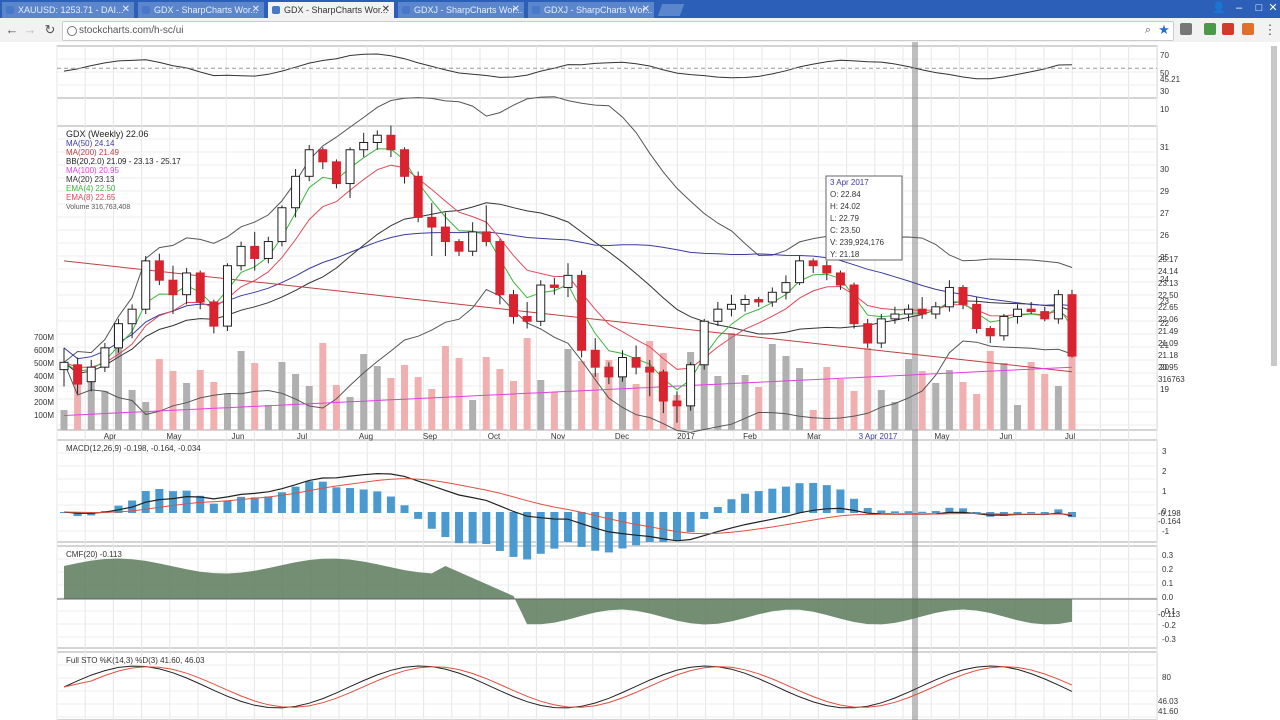 Image resolution: width=1280 pixels, height=720 pixels. Describe the element at coordinates (671, 10) in the screenshot. I see `new-tab-button` at that location.